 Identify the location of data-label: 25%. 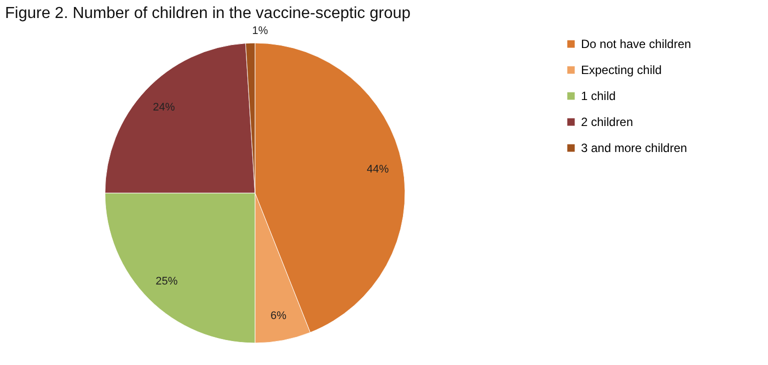
(167, 281).